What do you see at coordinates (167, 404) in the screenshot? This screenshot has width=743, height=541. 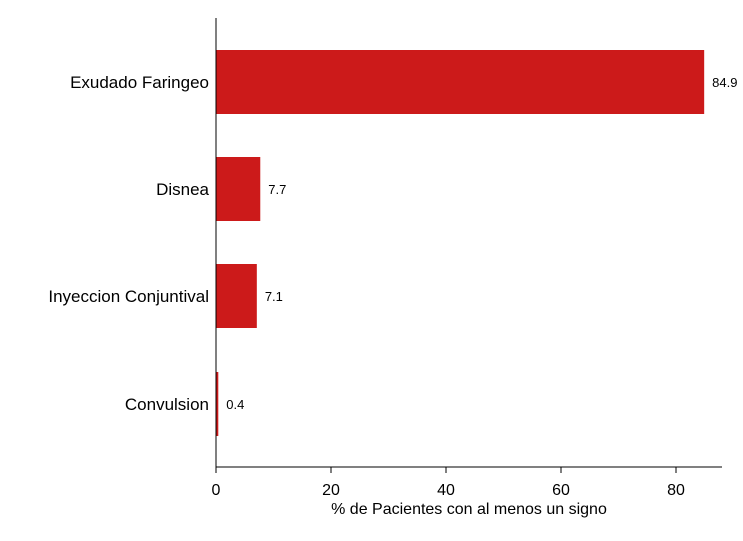 I see `category-label: Convulsion` at bounding box center [167, 404].